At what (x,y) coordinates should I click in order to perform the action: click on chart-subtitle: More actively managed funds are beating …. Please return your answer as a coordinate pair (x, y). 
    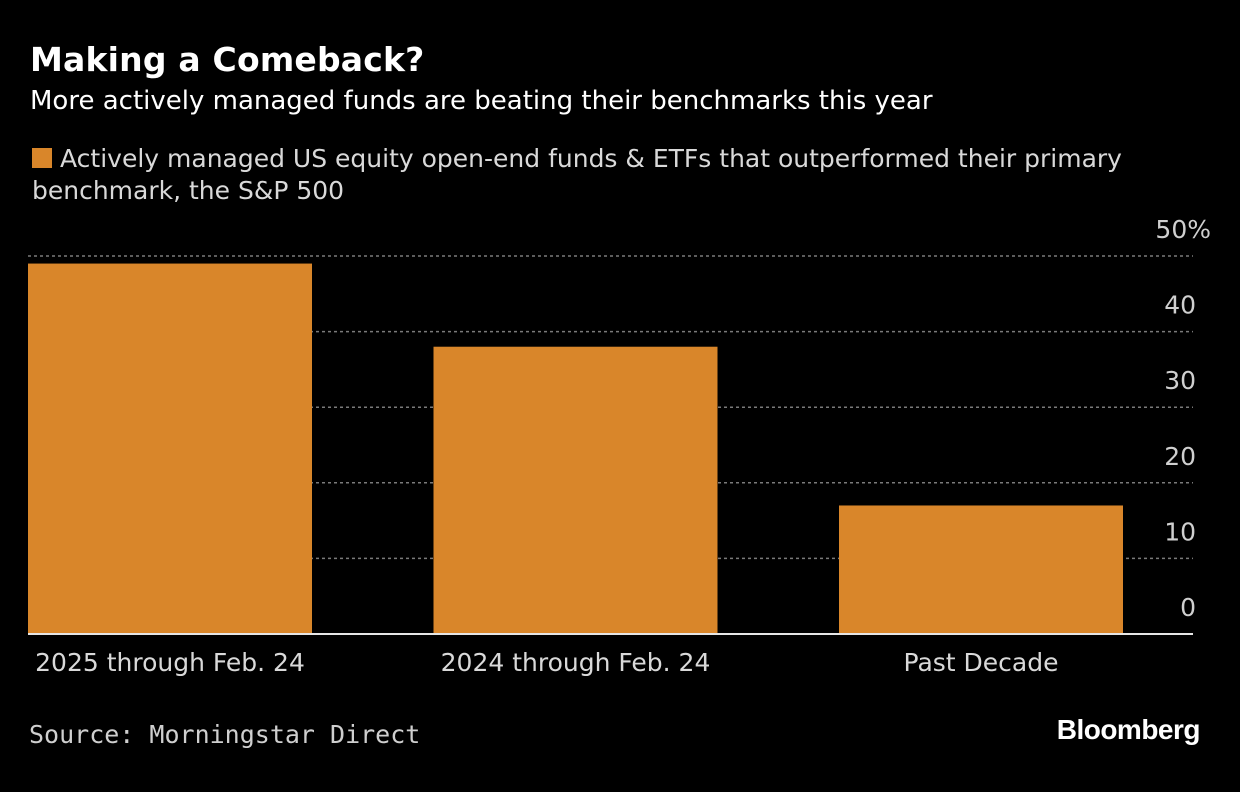
    Looking at the image, I should click on (481, 101).